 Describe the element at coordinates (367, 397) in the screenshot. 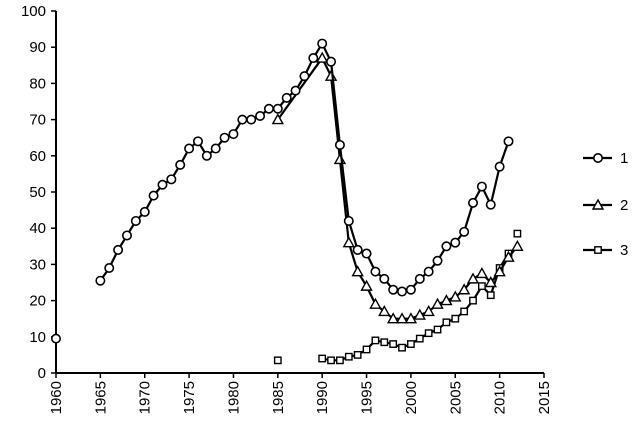

I see `x-tick-label: 1995` at that location.